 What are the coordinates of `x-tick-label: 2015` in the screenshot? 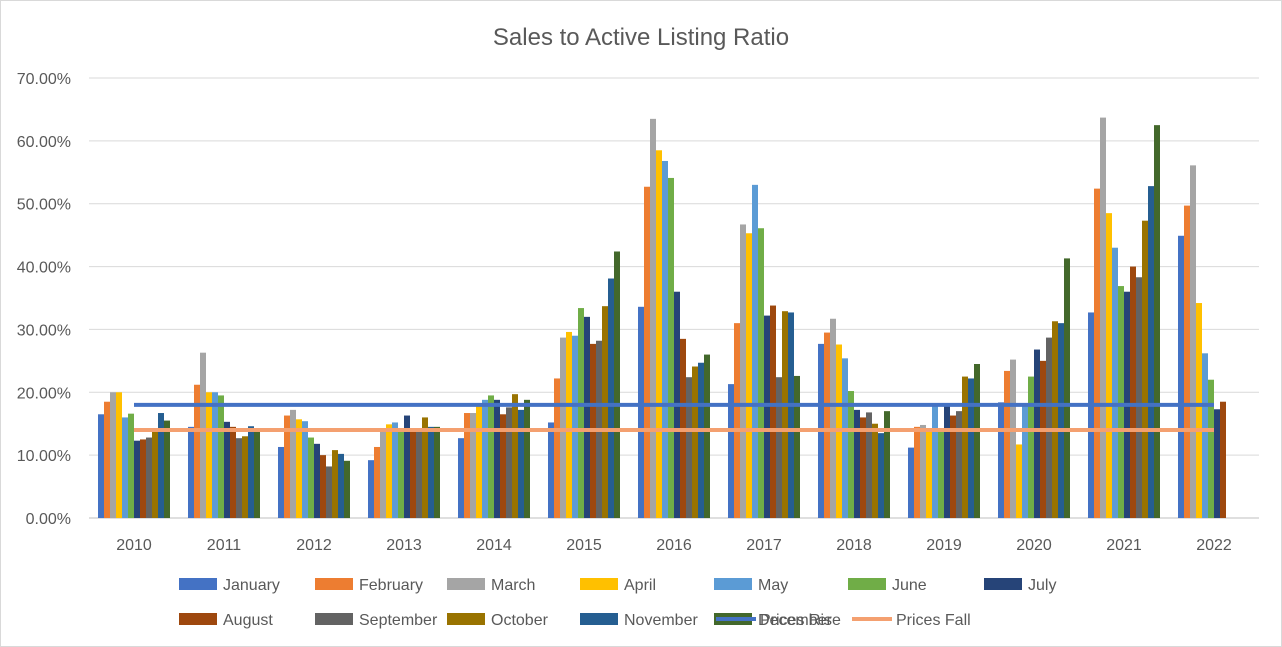 It's located at (584, 545).